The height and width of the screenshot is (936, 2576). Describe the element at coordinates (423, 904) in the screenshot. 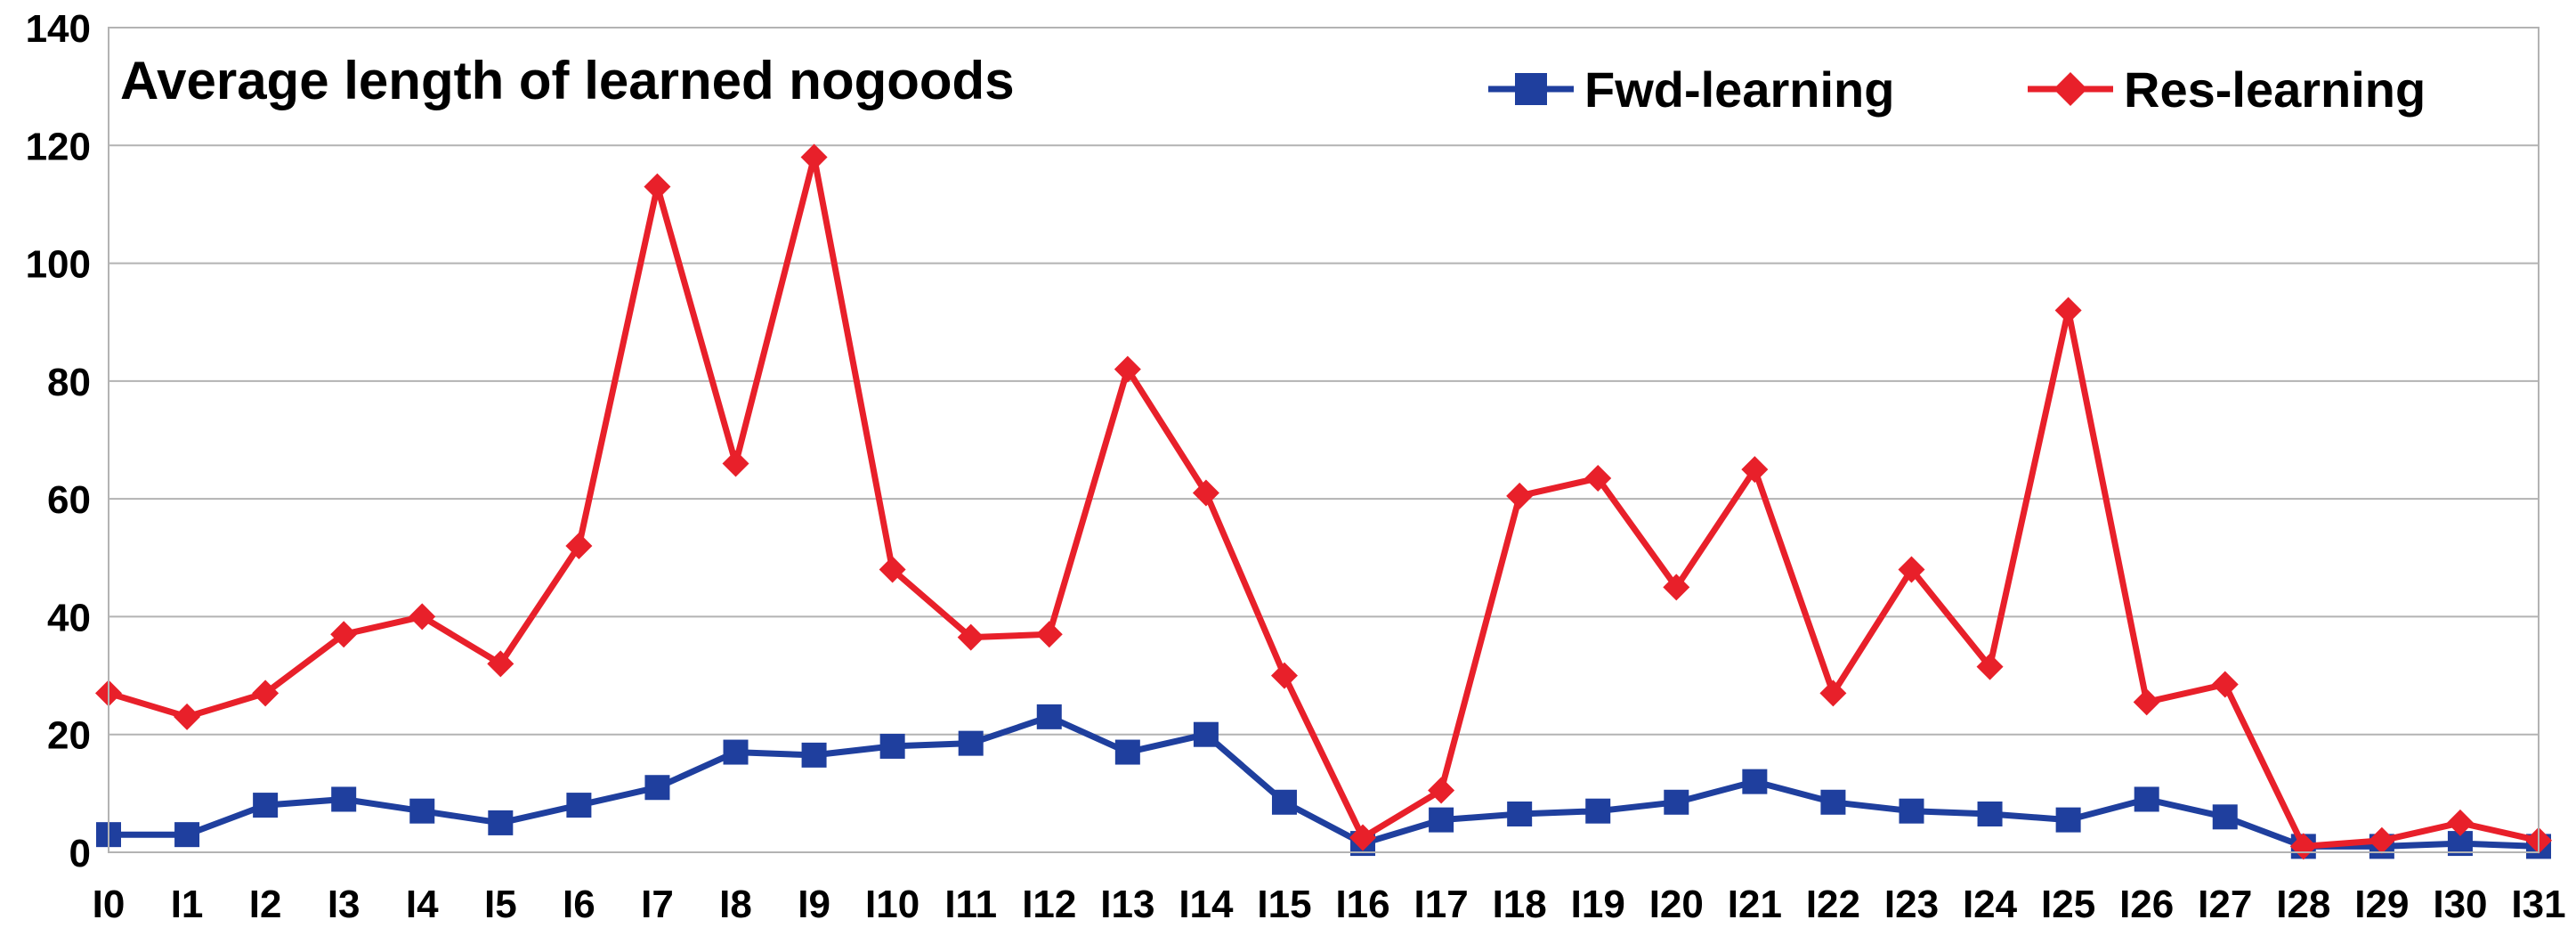

I see `x-tick-label: I4` at that location.